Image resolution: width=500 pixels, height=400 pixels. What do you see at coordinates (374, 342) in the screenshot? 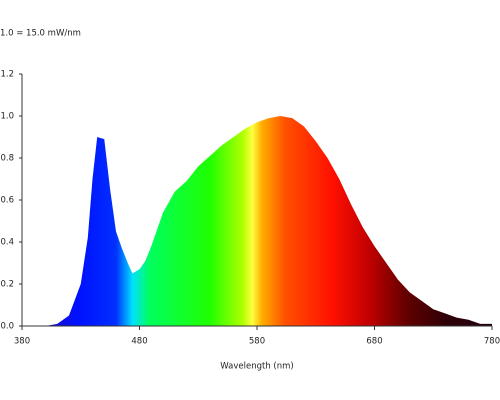
I see `x-tick-label: 680` at bounding box center [374, 342].